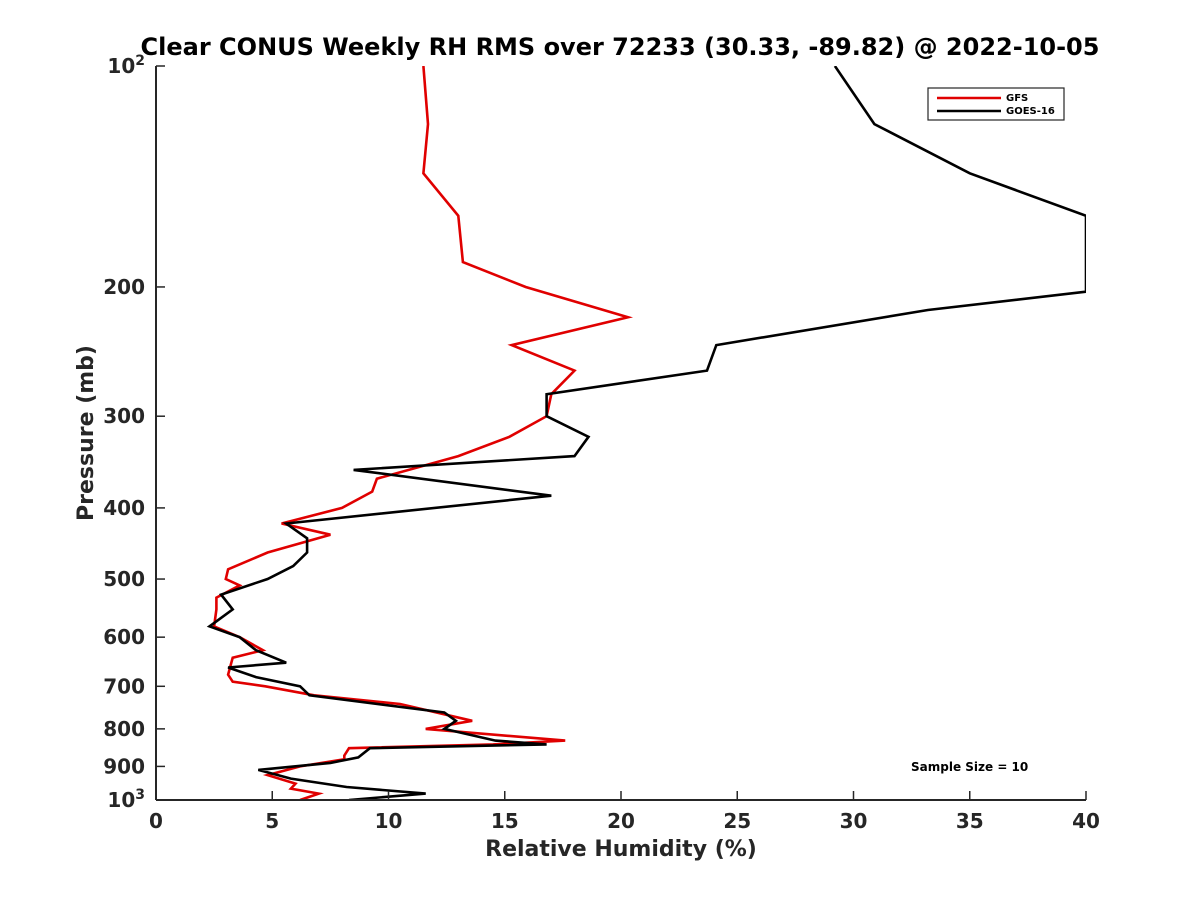  Describe the element at coordinates (124, 287) in the screenshot. I see `y-tick-label: 200` at that location.